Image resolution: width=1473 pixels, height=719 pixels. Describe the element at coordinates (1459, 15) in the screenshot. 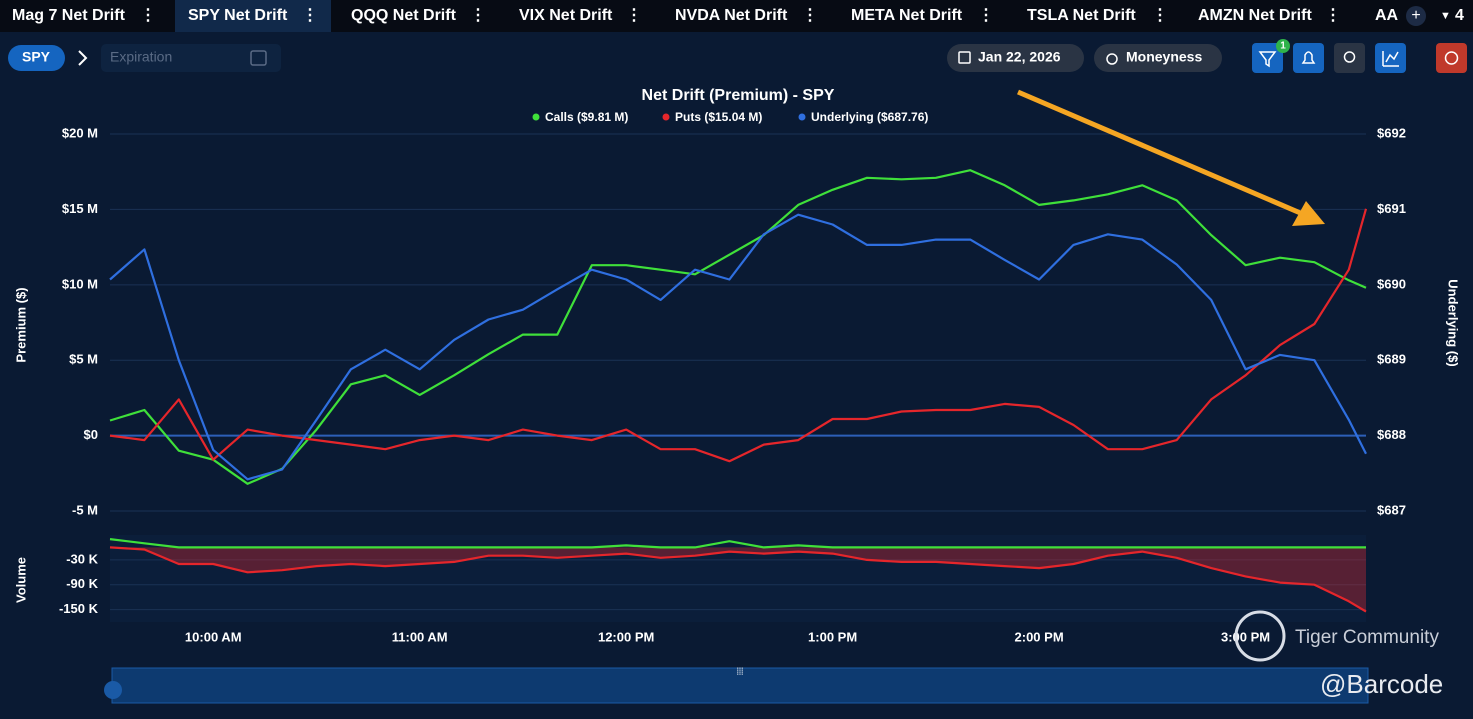

I see `tab-count: 4` at that location.